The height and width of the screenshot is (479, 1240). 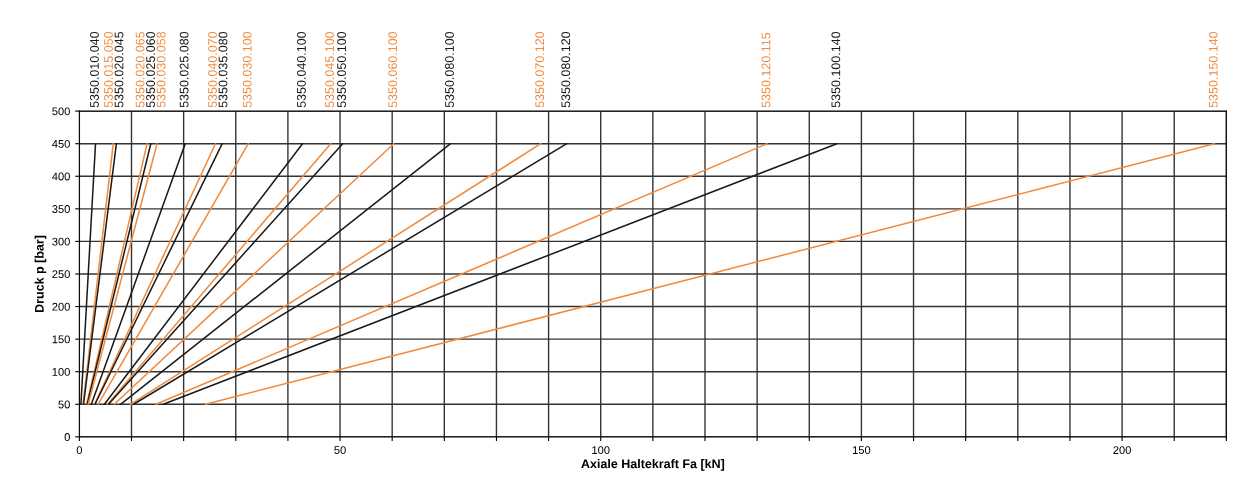 I want to click on text: 5350.040.070, so click(x=212, y=69).